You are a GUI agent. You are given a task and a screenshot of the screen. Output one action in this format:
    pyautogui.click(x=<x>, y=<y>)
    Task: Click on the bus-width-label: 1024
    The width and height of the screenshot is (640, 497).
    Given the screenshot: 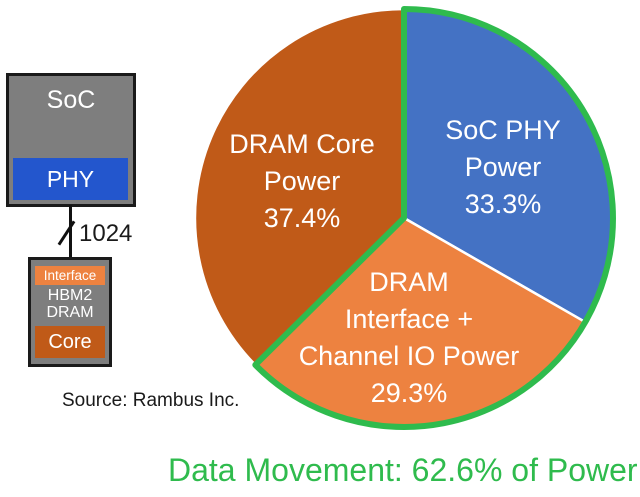 What is the action you would take?
    pyautogui.click(x=106, y=233)
    